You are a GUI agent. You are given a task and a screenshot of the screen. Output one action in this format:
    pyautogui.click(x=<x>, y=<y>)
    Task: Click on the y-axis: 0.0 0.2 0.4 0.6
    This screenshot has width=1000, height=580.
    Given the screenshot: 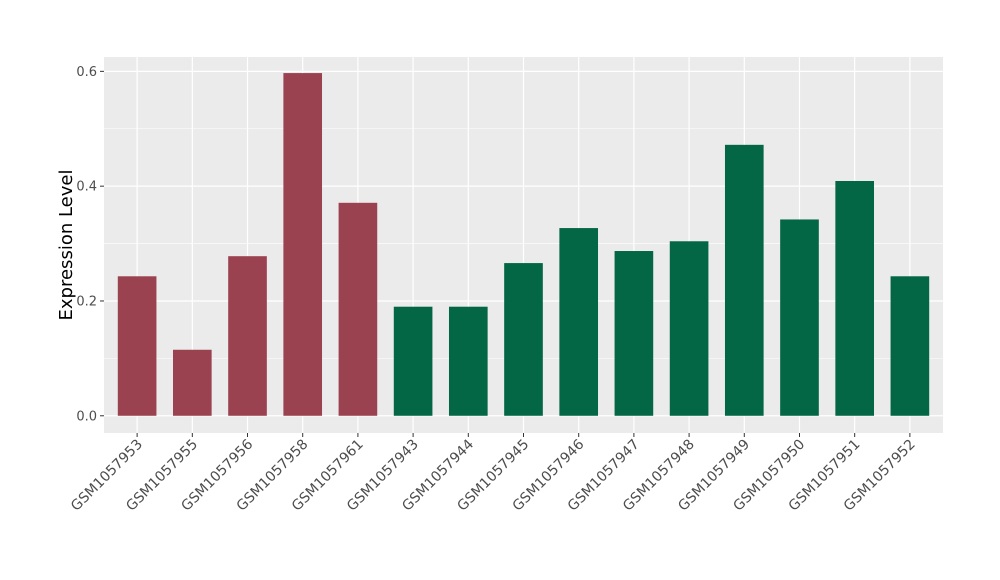 What is the action you would take?
    pyautogui.click(x=90, y=244)
    